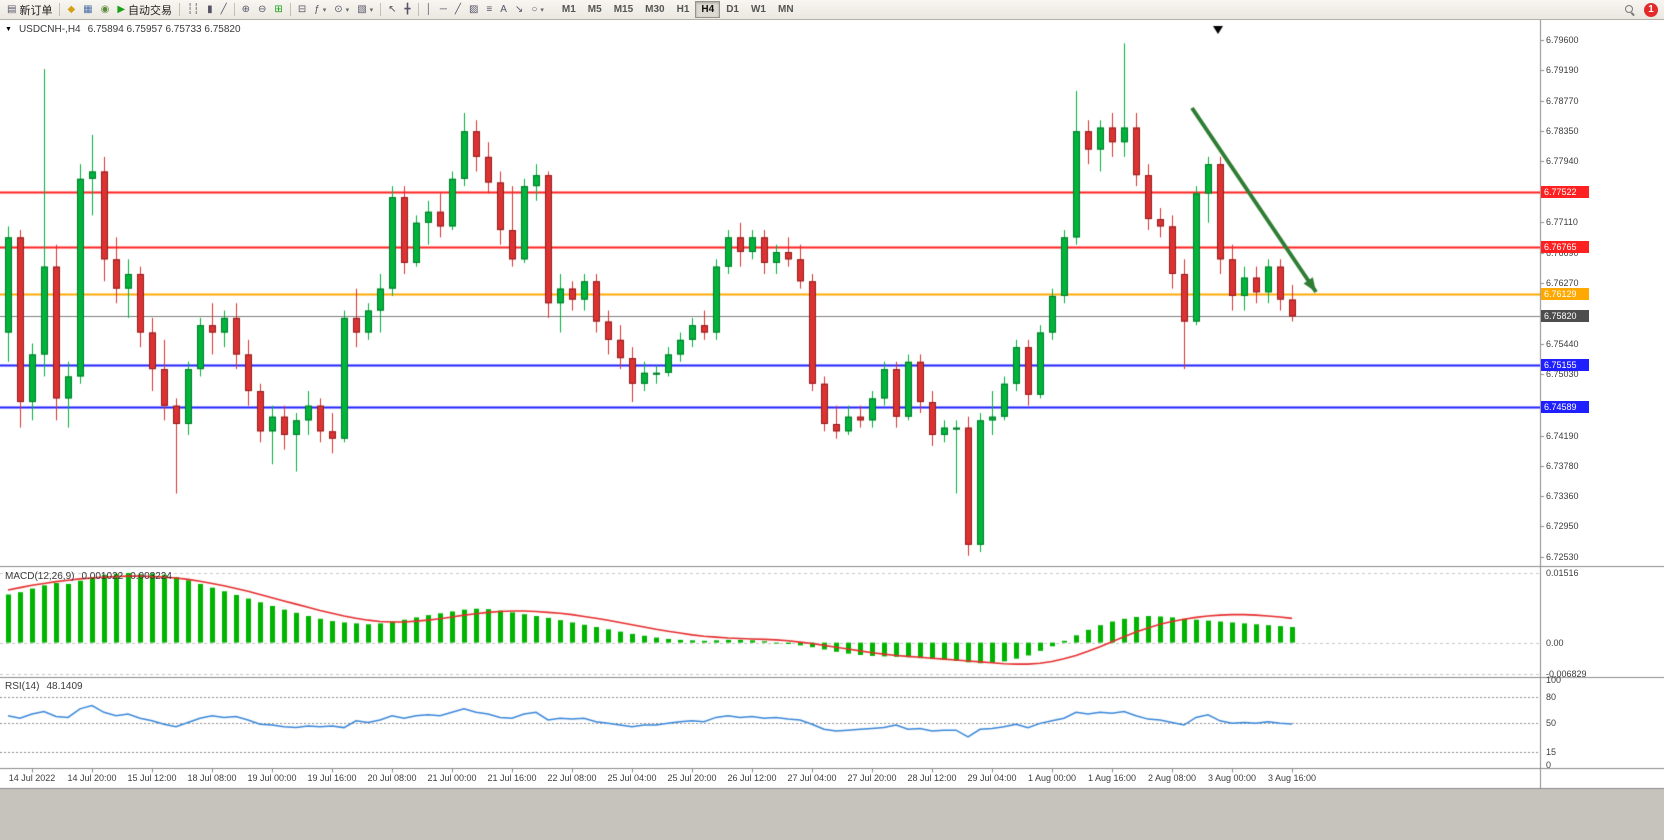  I want to click on arrows-button: ↘, so click(519, 9).